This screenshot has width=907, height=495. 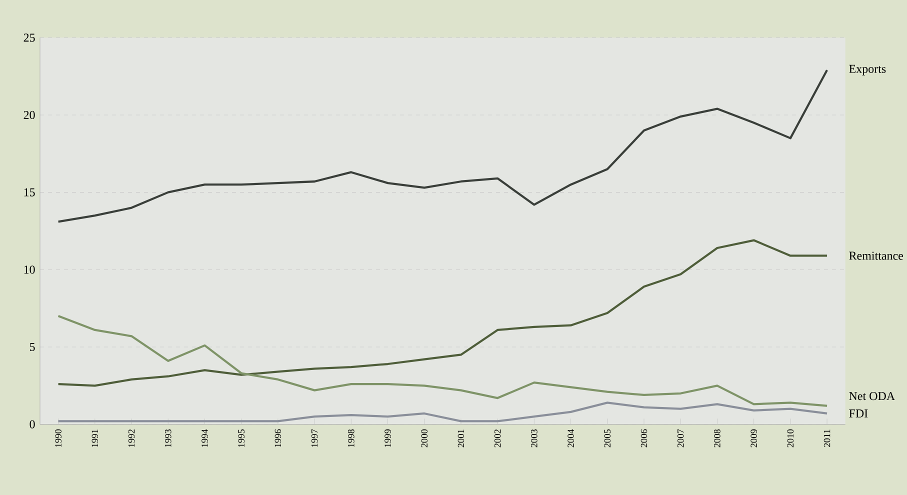 I want to click on y-tick-label: 10, so click(x=29, y=270).